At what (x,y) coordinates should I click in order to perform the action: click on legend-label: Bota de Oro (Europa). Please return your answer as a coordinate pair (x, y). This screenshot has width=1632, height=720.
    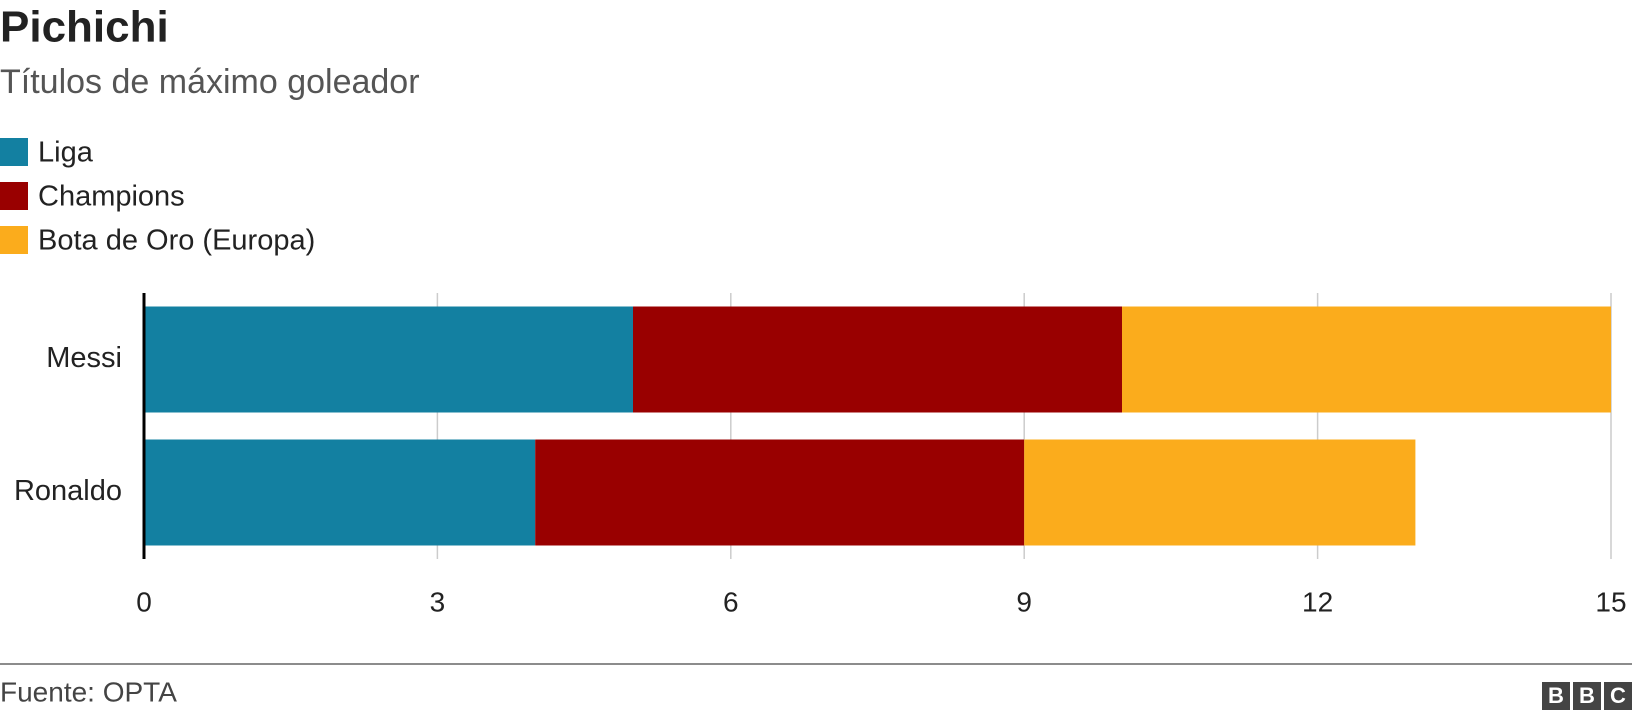
    Looking at the image, I should click on (176, 241).